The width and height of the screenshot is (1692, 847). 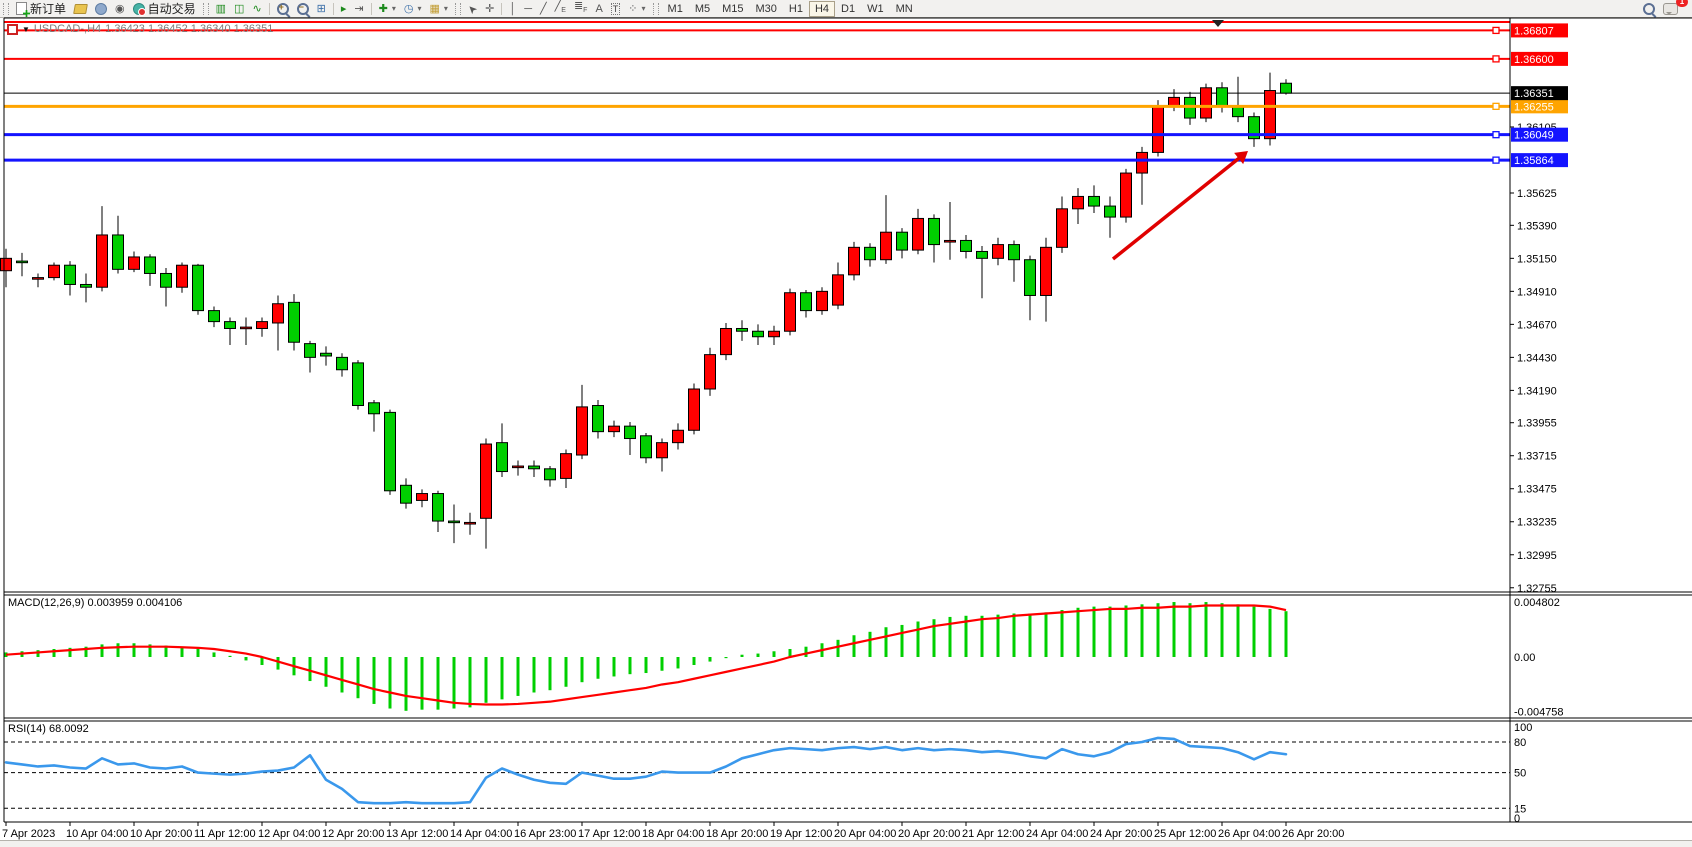 I want to click on notifications-button: 1, so click(x=1673, y=8).